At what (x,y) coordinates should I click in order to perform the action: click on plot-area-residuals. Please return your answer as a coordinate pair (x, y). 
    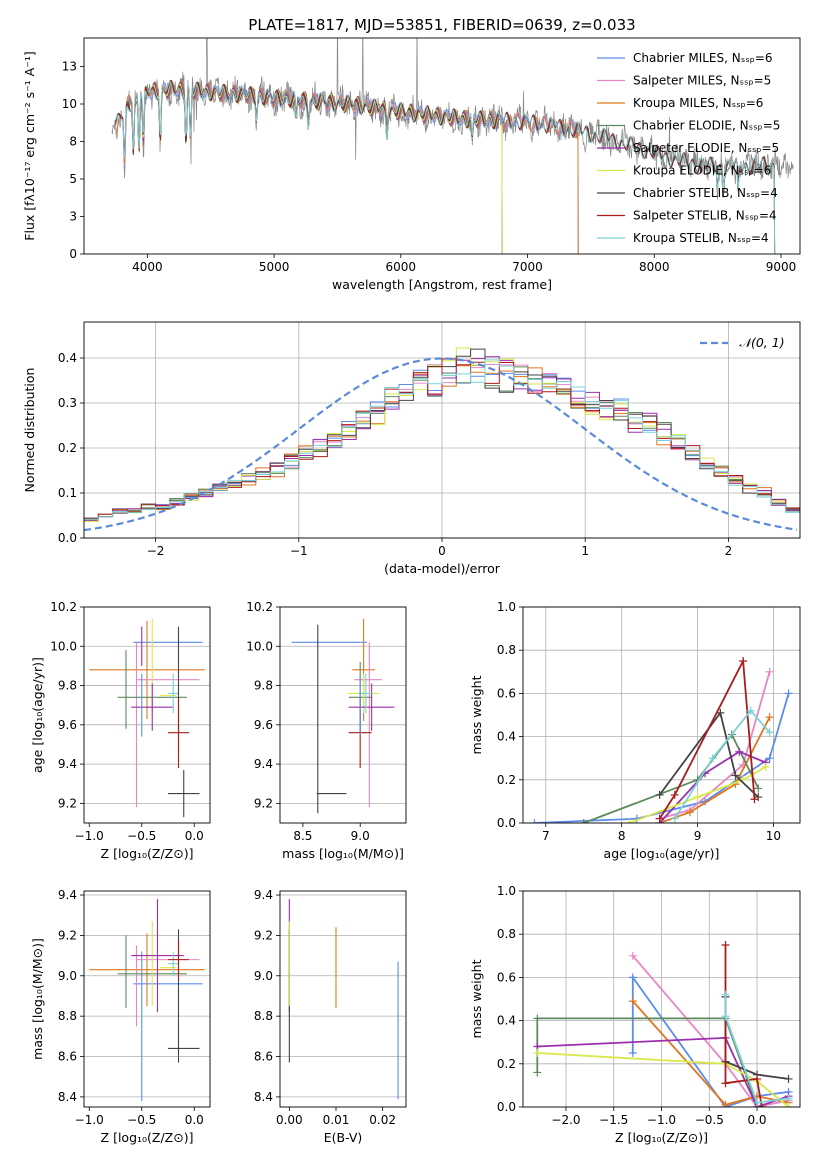
    Looking at the image, I should click on (442, 439).